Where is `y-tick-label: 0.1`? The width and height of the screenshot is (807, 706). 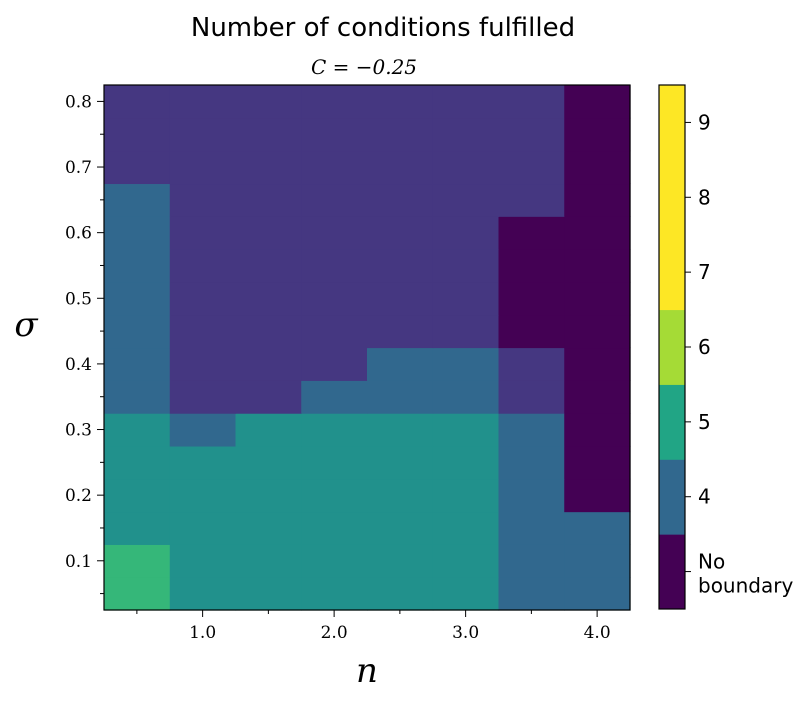
y-tick-label: 0.1 is located at coordinates (78, 562).